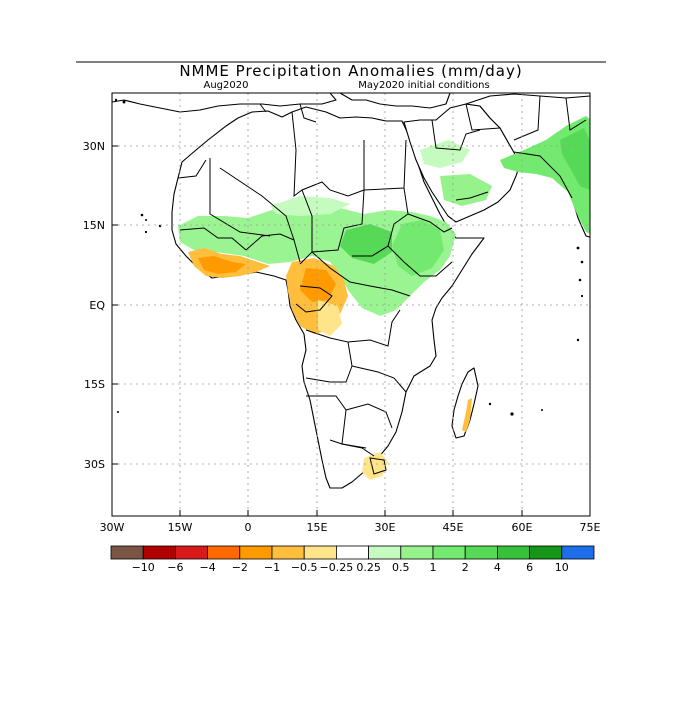  What do you see at coordinates (467, 415) in the screenshot?
I see `anomaly-madagascar-dry` at bounding box center [467, 415].